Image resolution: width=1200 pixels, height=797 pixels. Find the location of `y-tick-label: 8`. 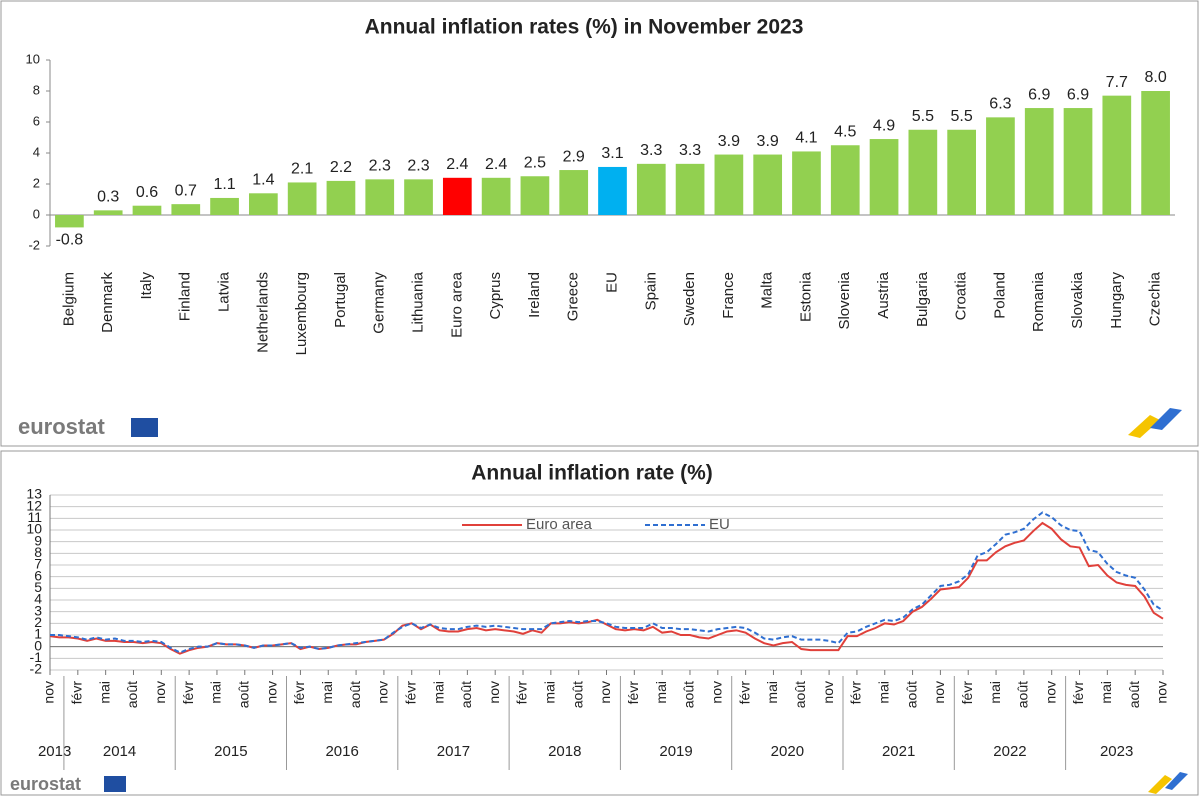

y-tick-label: 8 is located at coordinates (38, 552).